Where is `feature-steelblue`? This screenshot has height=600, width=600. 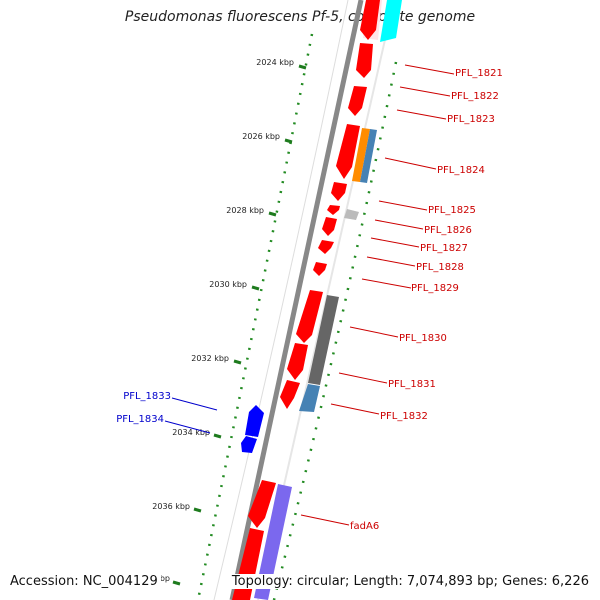
feature-steelblue is located at coordinates (368, 156).